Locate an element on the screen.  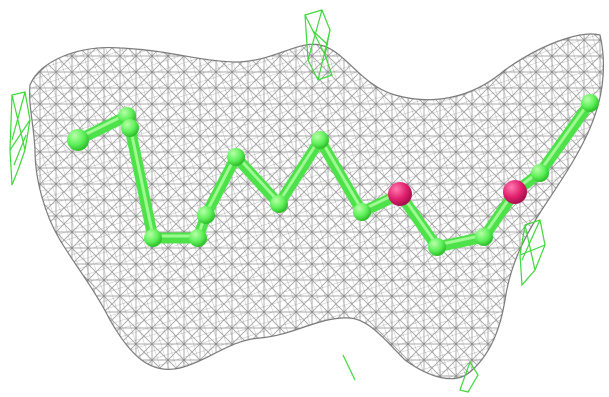
diff-map-fragment-right is located at coordinates (532, 253).